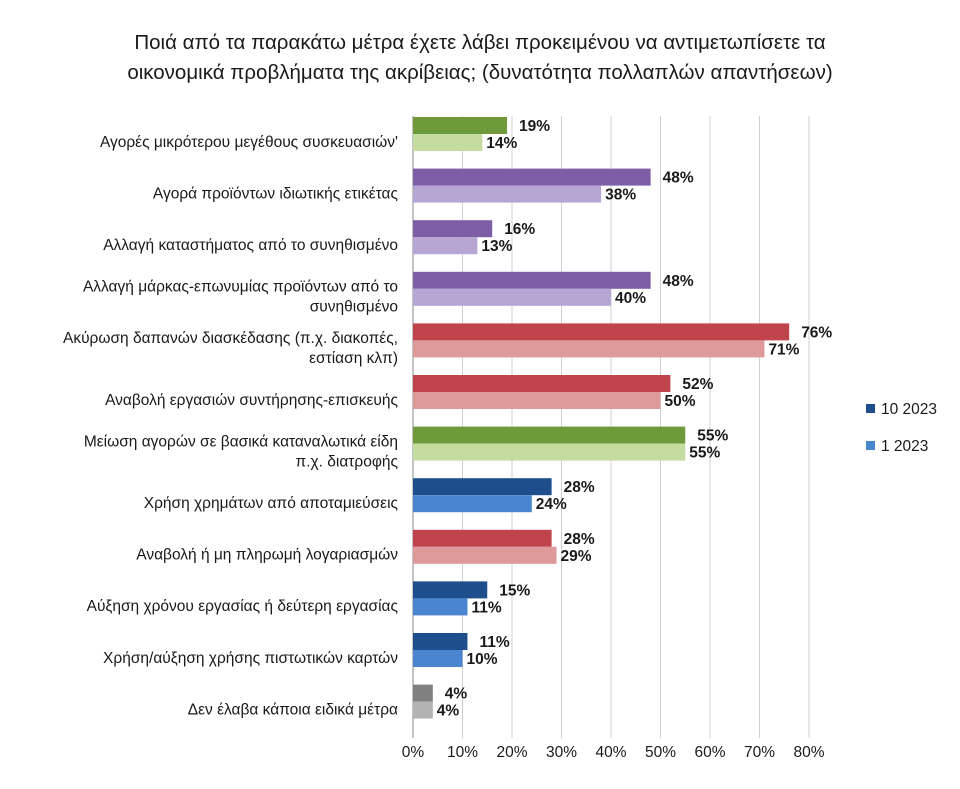 This screenshot has width=960, height=789. Describe the element at coordinates (462, 752) in the screenshot. I see `x-tick-label: 10%` at that location.